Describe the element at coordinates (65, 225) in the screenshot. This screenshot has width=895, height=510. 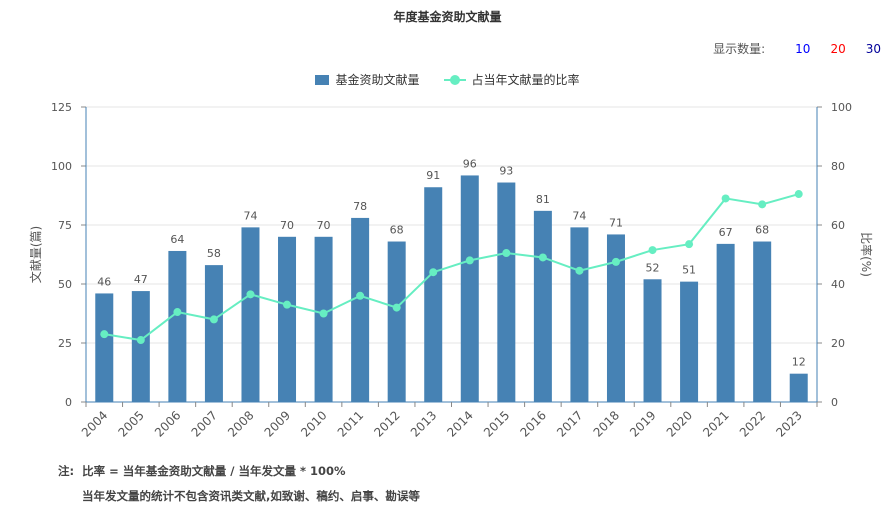
I see `y-left-tick-label: 75` at that location.